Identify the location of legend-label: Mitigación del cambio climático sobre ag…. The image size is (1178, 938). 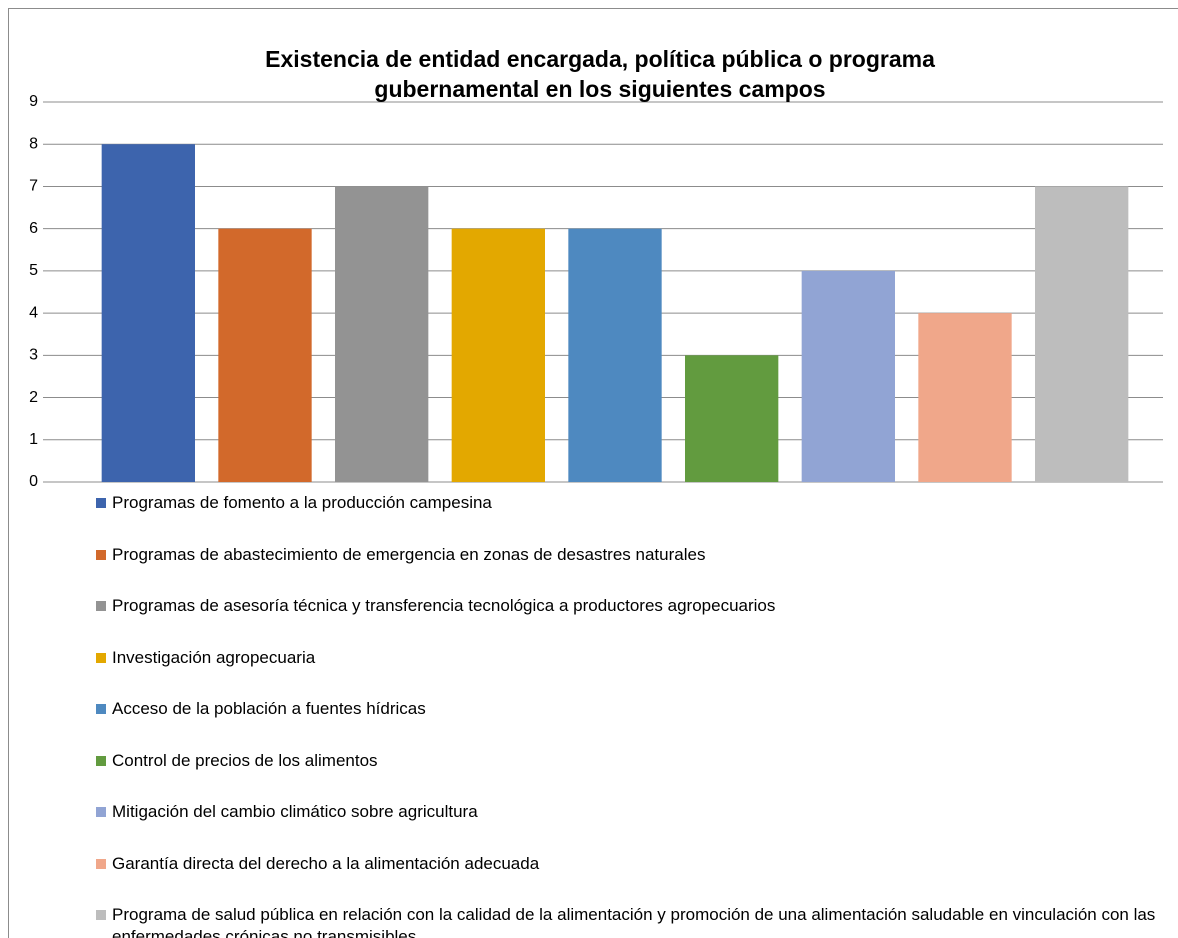
(295, 811).